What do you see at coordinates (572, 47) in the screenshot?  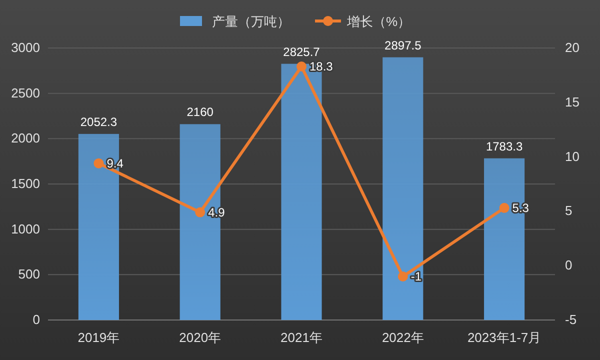 I see `y2-tick-label: 20` at bounding box center [572, 47].